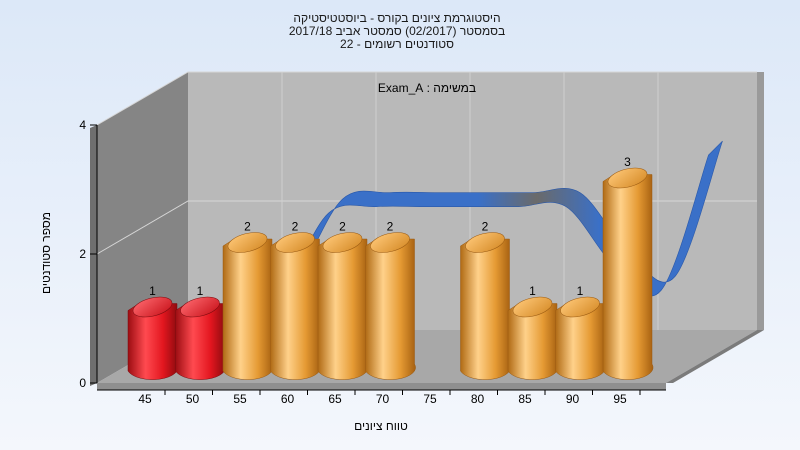 This screenshot has height=450, width=800. I want to click on floor-right-edge, so click(715, 356).